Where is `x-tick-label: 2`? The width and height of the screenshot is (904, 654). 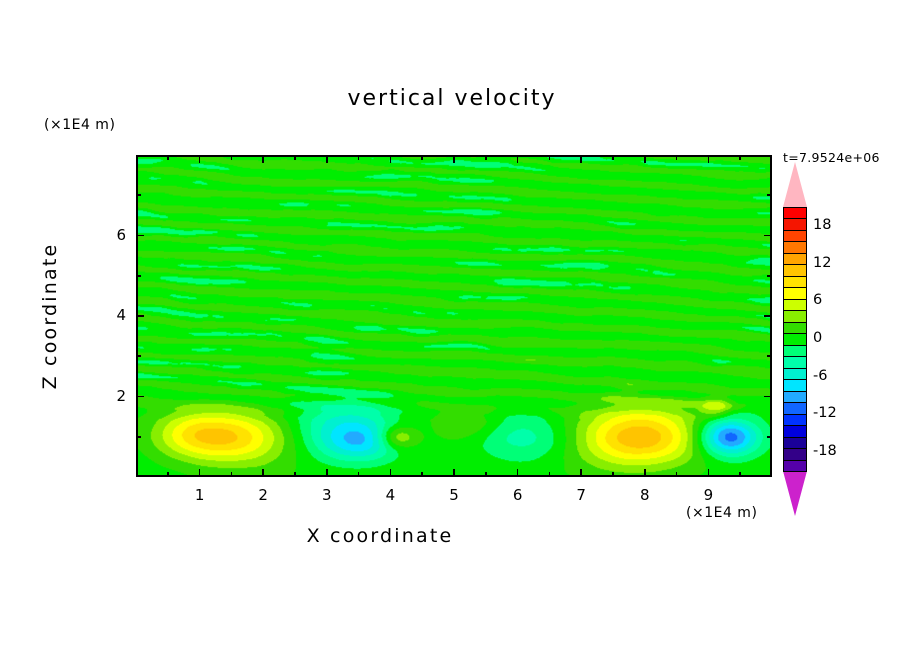
x-tick-label: 2 is located at coordinates (263, 495).